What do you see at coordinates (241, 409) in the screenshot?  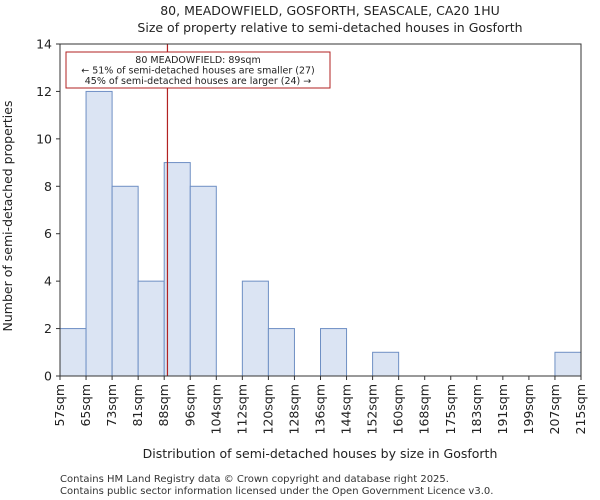 I see `x-tick-label-112sqm: 112sqm` at bounding box center [241, 409].